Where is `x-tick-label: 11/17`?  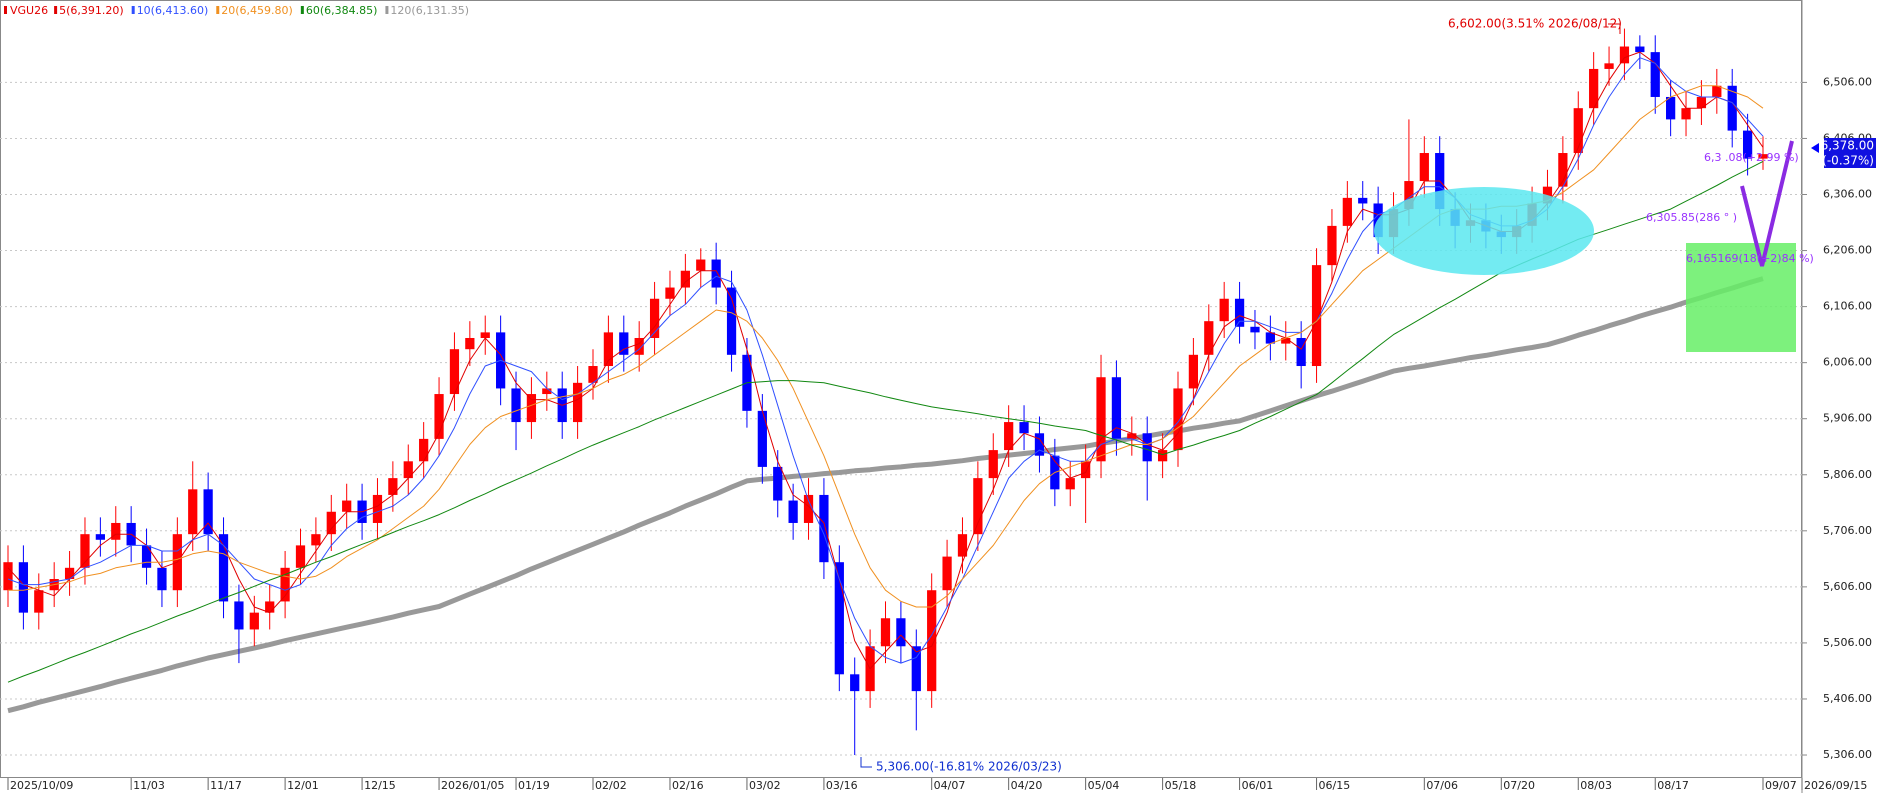 x-tick-label: 11/17 is located at coordinates (226, 785).